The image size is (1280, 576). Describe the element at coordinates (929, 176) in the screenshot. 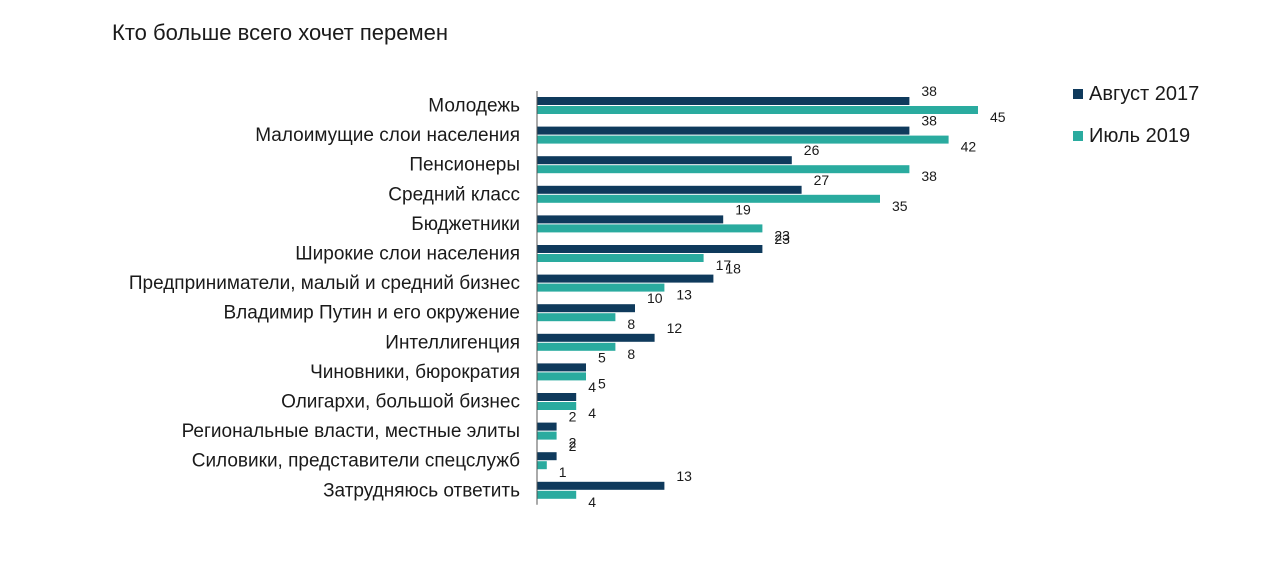

I see `value-label-july-2019: 38` at that location.